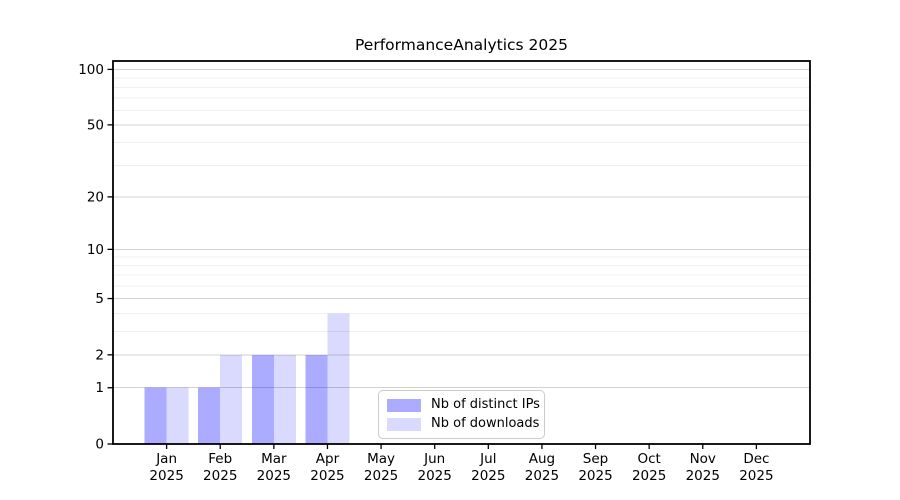 The height and width of the screenshot is (500, 900). What do you see at coordinates (99, 355) in the screenshot?
I see `y-axis-tick-label: 2` at bounding box center [99, 355].